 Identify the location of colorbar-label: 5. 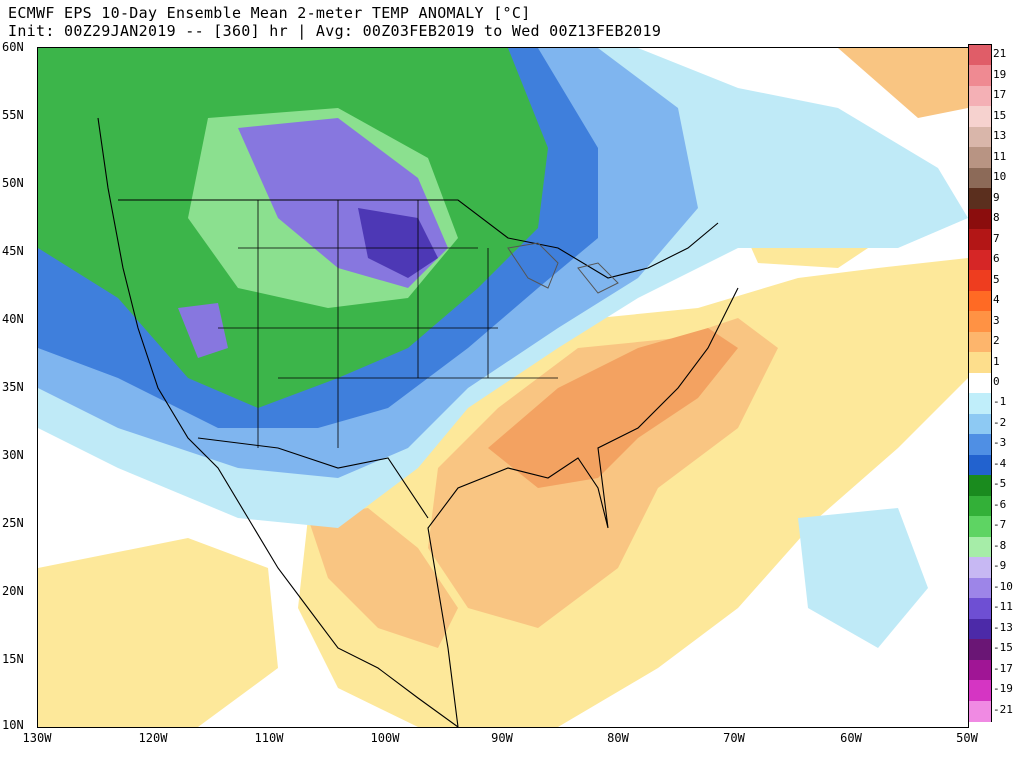
(996, 279).